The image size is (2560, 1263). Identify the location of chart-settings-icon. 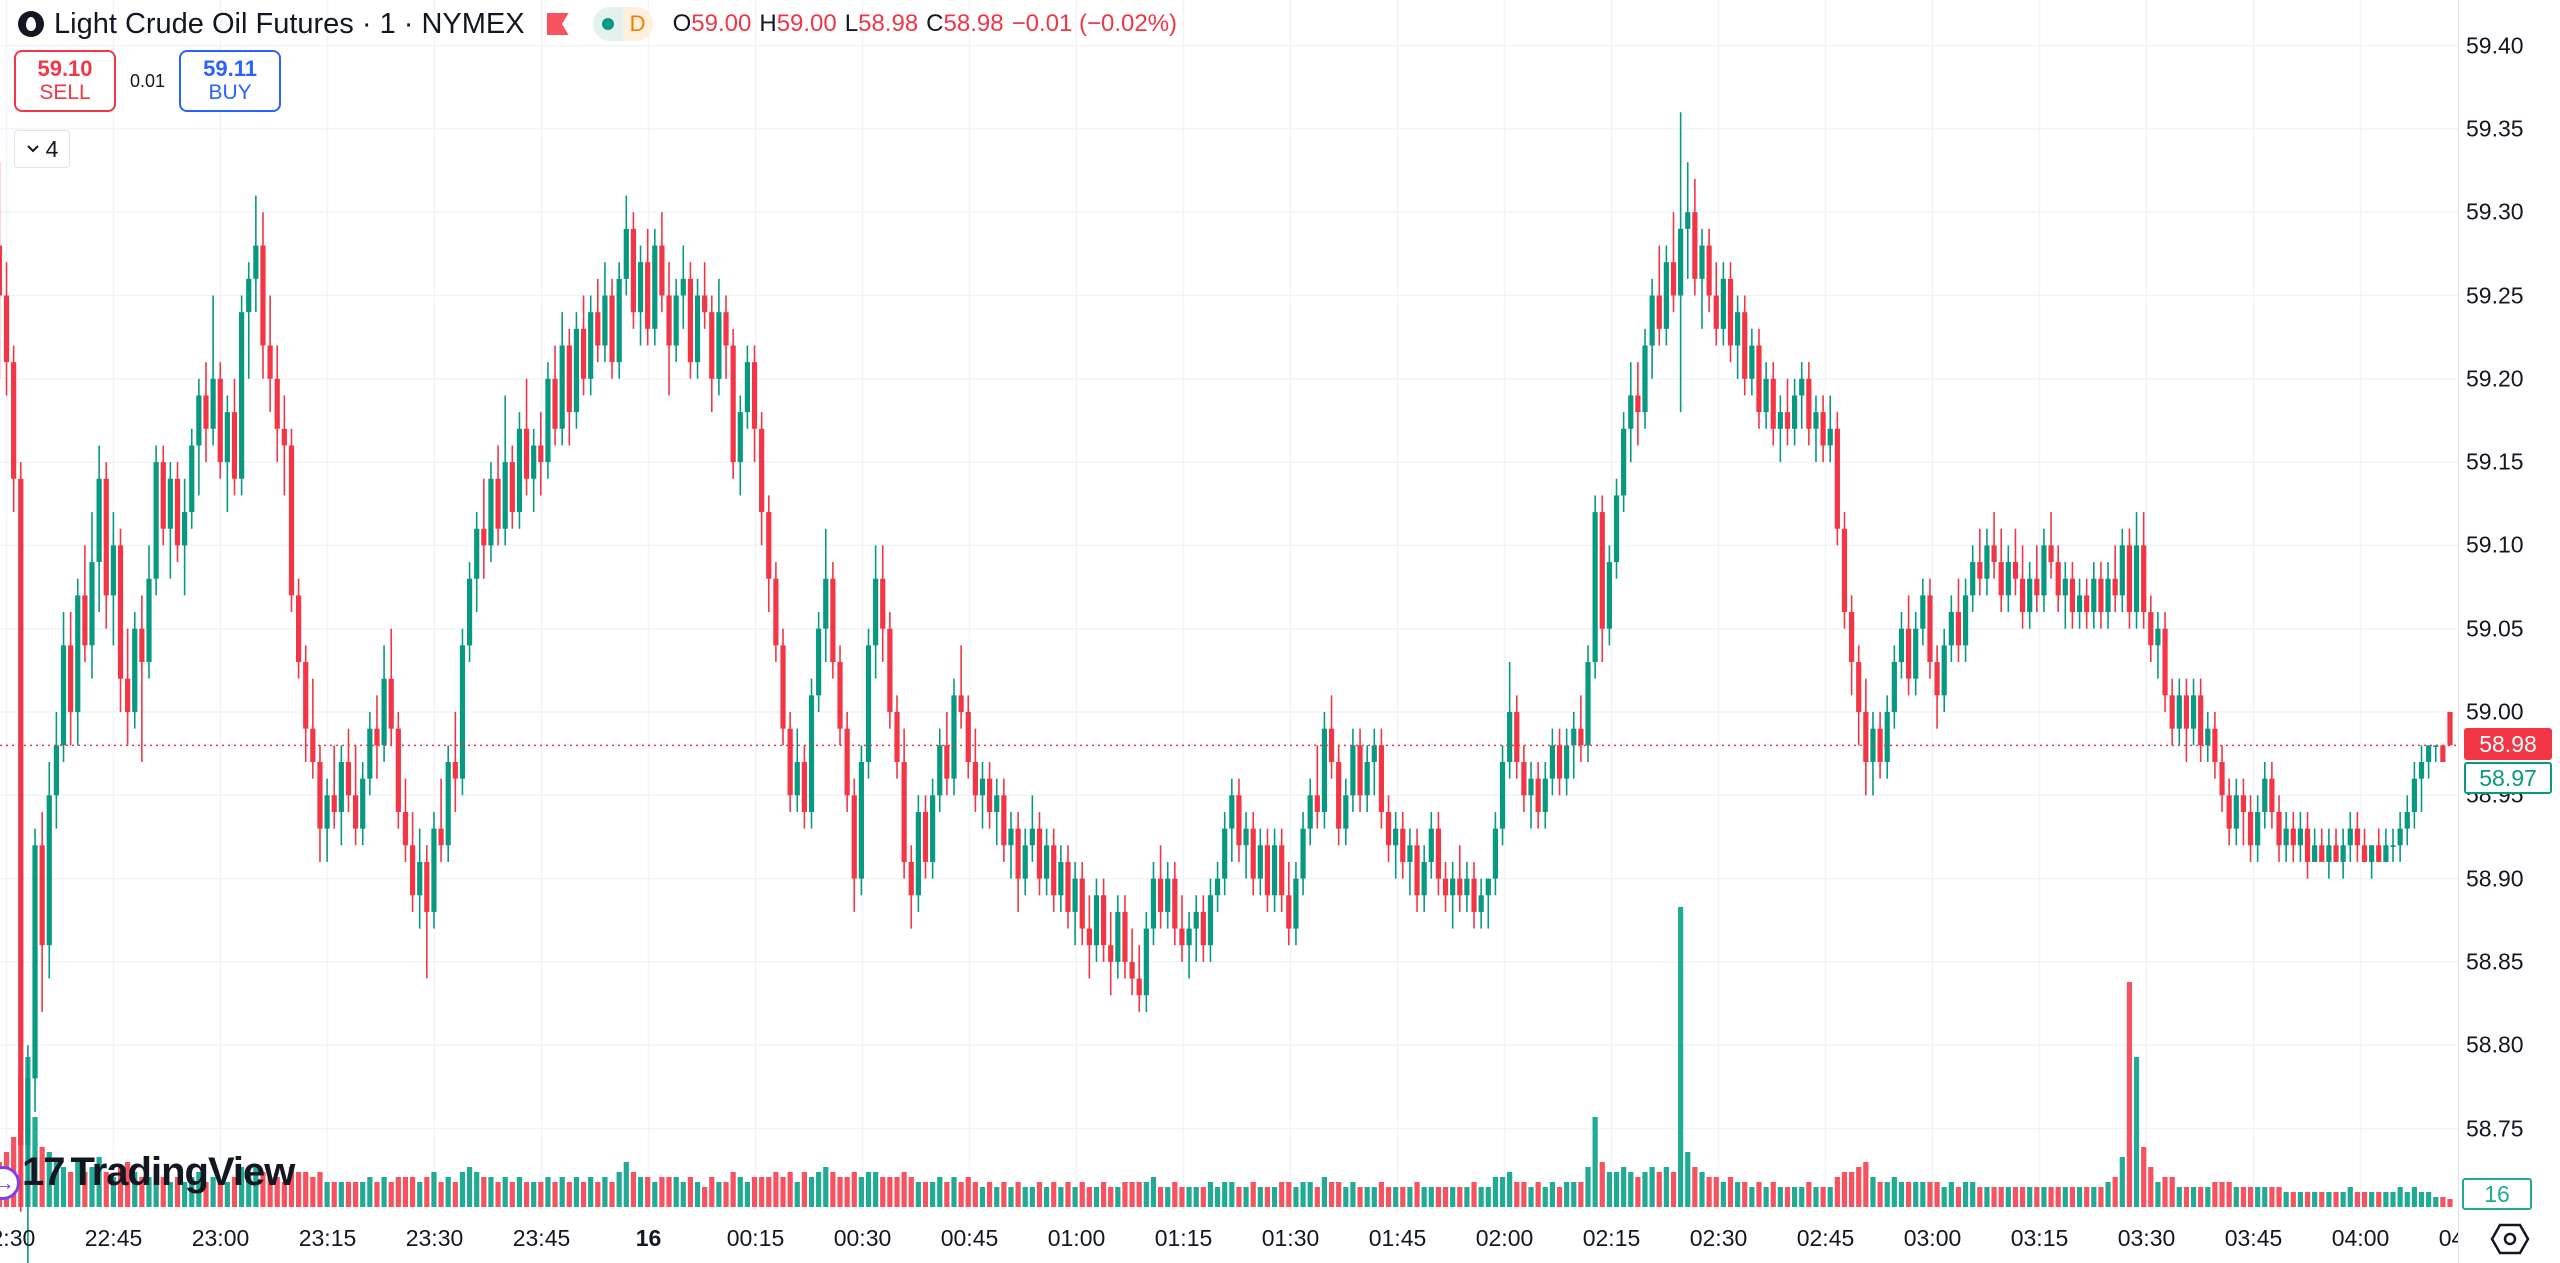
(2510, 1239).